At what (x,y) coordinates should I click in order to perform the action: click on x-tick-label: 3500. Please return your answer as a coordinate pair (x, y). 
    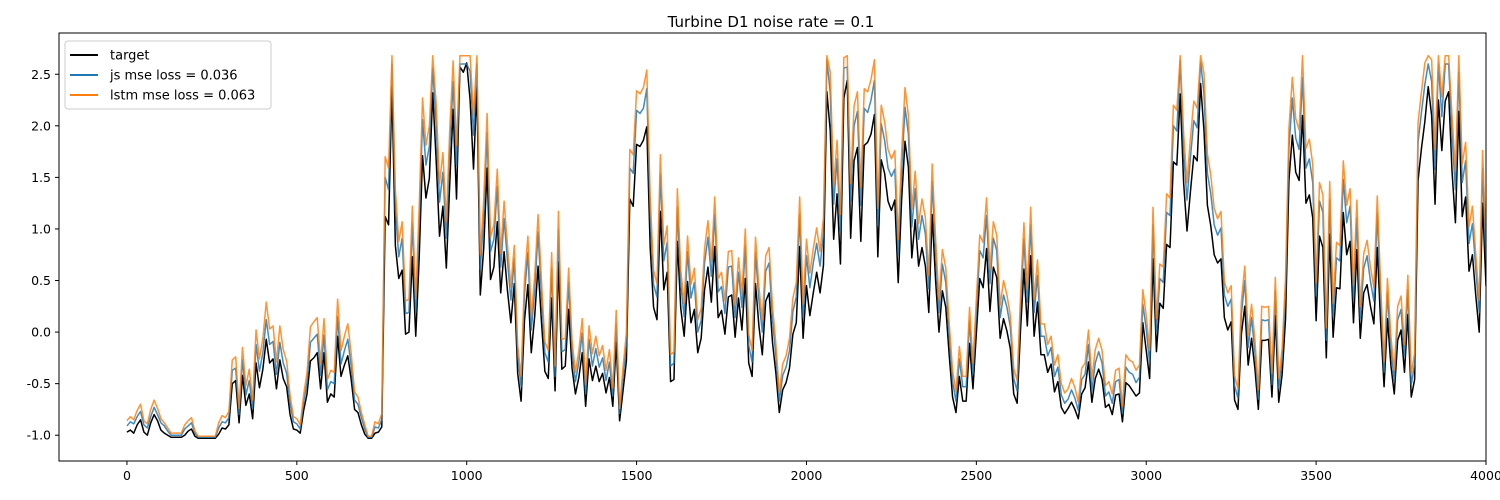
    Looking at the image, I should click on (1316, 475).